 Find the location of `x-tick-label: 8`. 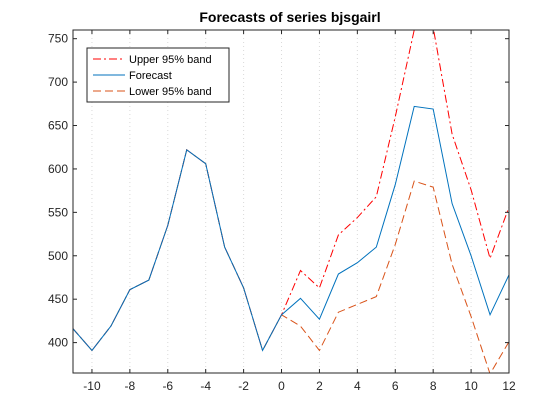

x-tick-label: 8 is located at coordinates (433, 386).